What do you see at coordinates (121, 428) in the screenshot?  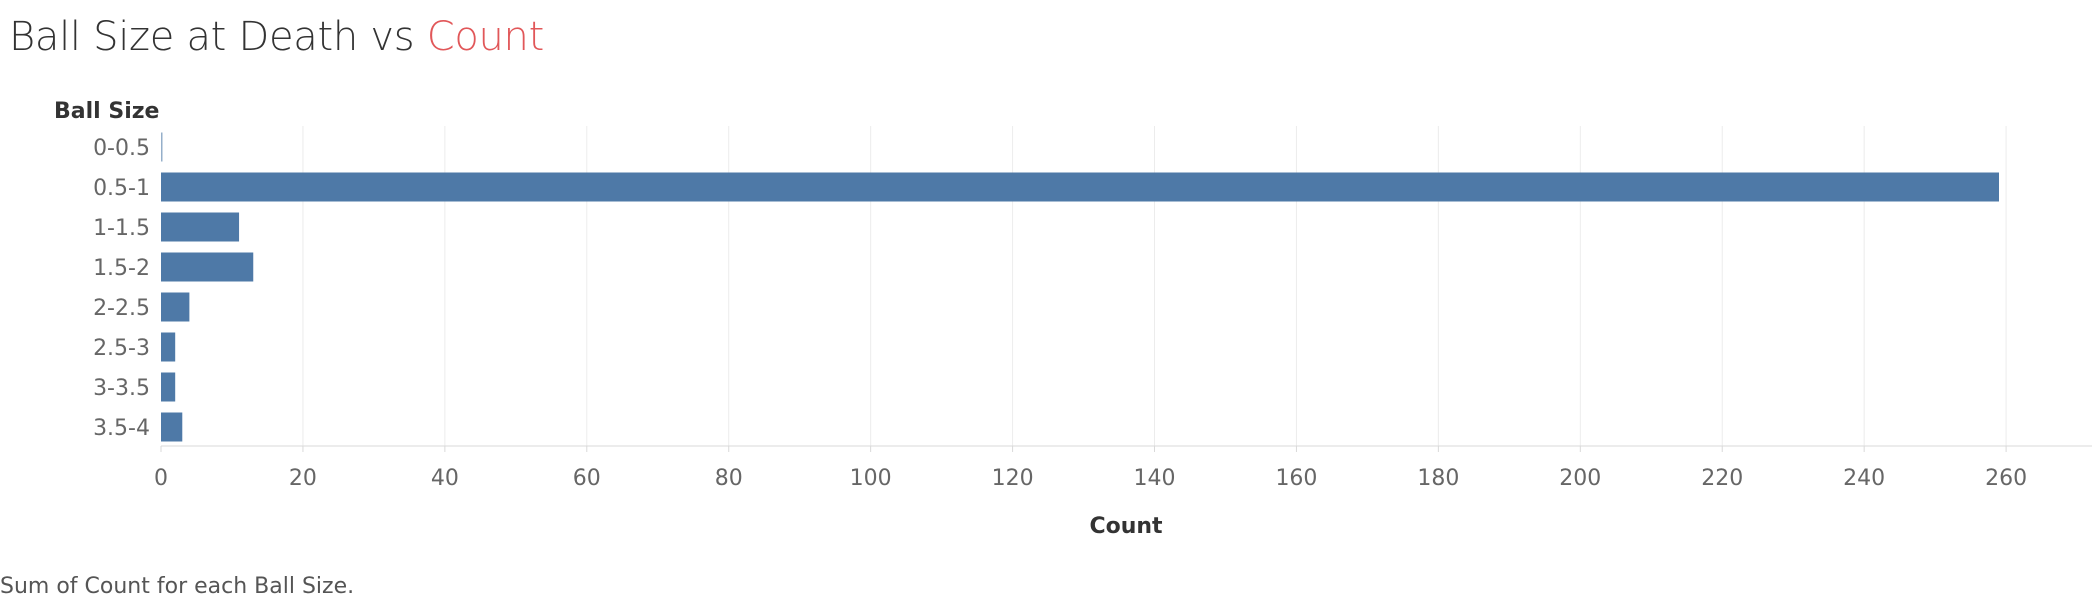 I see `y-tick-label: 3.5-4` at bounding box center [121, 428].